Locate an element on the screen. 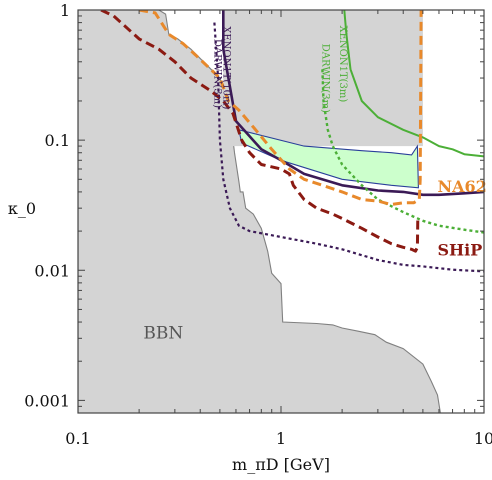 This screenshot has height=480, width=492. xenon1t-10m-solid-label: XENON1T(10m) is located at coordinates (225, 67).